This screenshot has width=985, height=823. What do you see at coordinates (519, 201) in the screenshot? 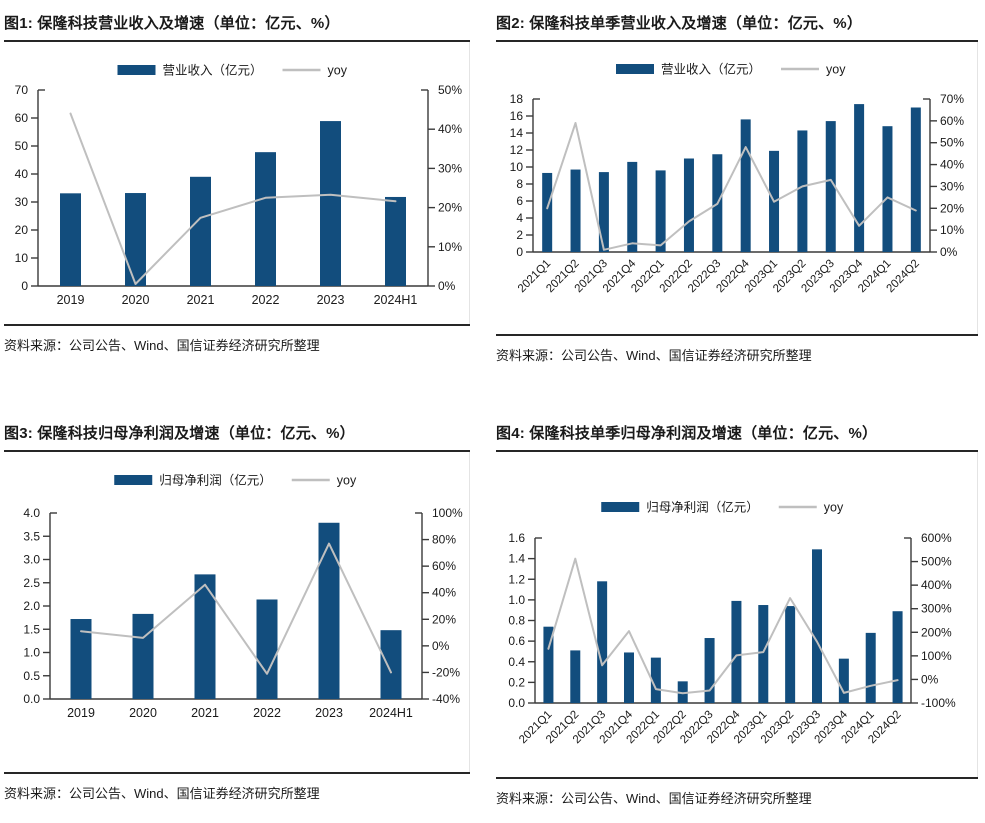
I see `left-axis-tick-label: 6` at bounding box center [519, 201].